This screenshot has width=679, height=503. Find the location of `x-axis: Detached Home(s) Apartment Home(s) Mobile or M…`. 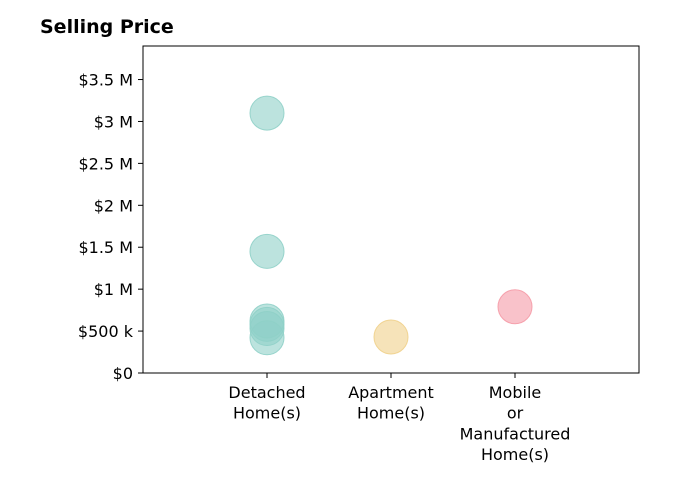

x-axis: Detached Home(s) Apartment Home(s) Mobile or M… is located at coordinates (399, 418).